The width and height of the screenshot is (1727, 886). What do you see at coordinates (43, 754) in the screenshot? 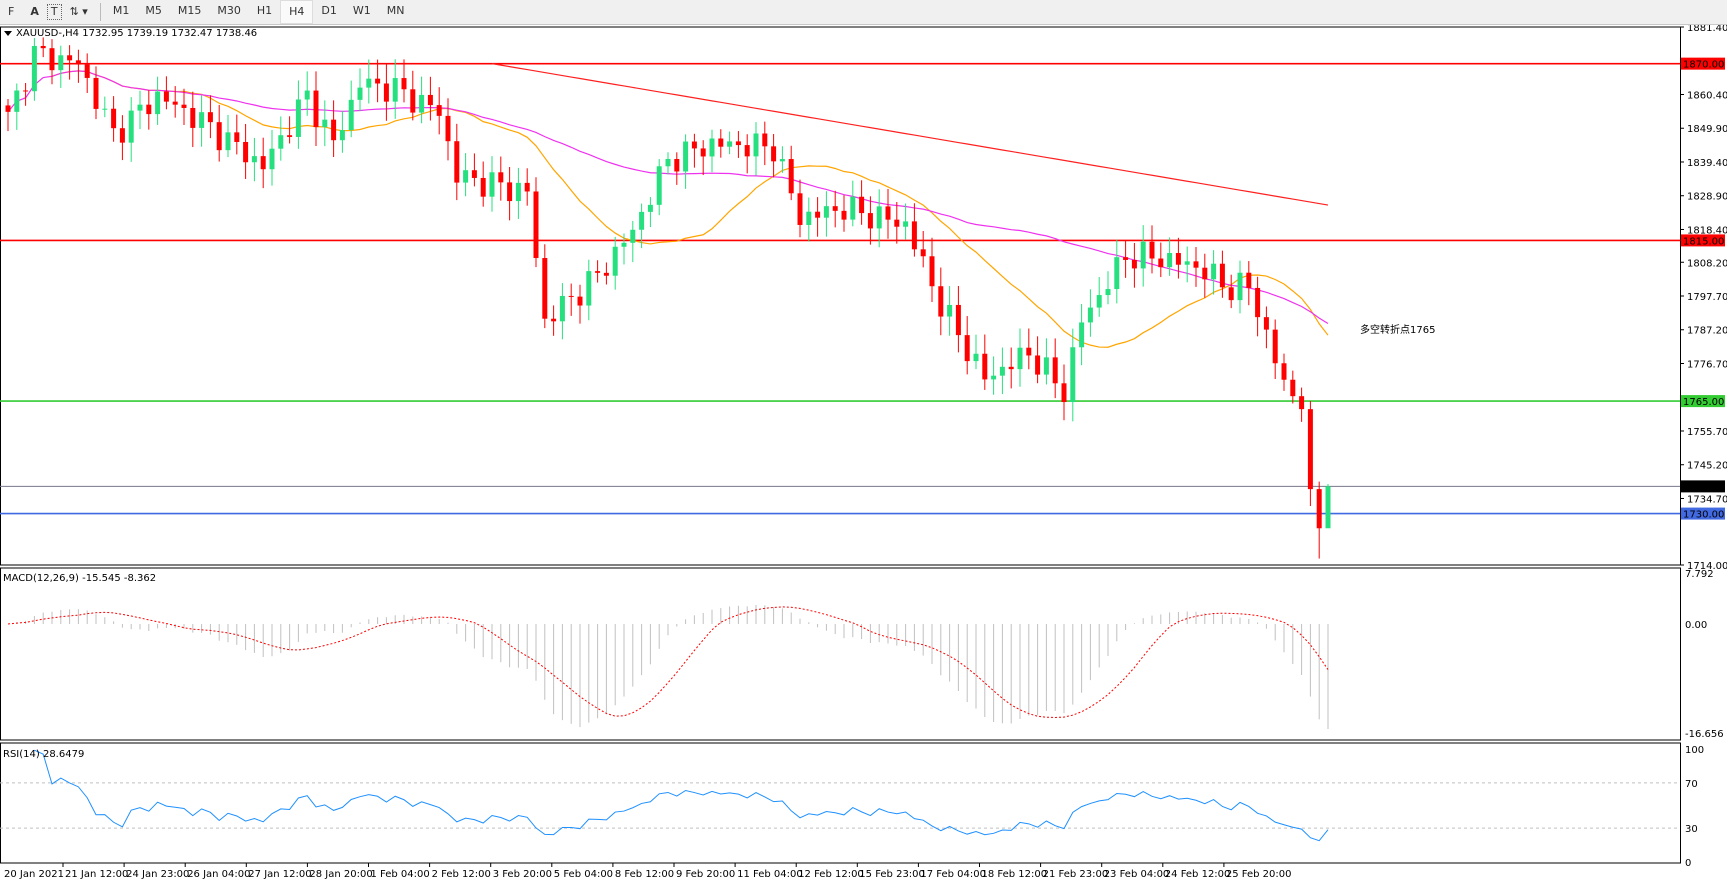
I see `rsi-label: RSI(14) 28.6479` at bounding box center [43, 754].